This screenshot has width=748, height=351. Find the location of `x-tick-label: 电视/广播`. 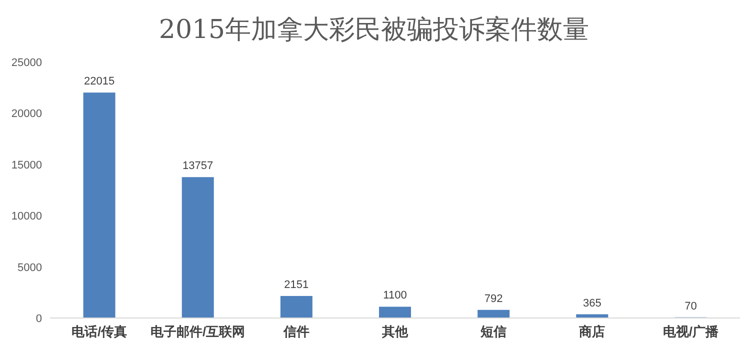

x-tick-label: 电视/广播 is located at coordinates (691, 331).